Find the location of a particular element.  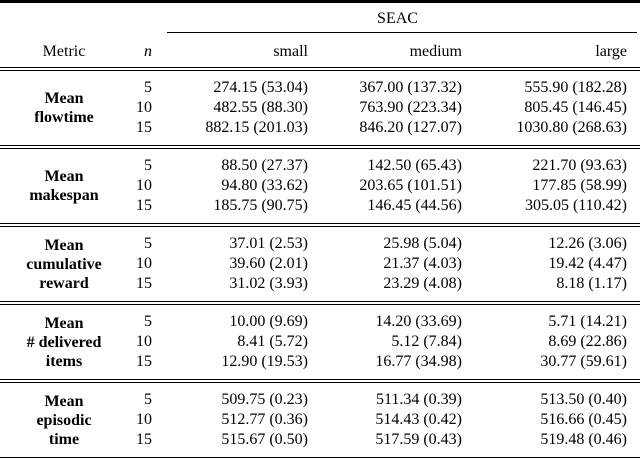

cell-medium: 5.12 (7.84) is located at coordinates (426, 341).